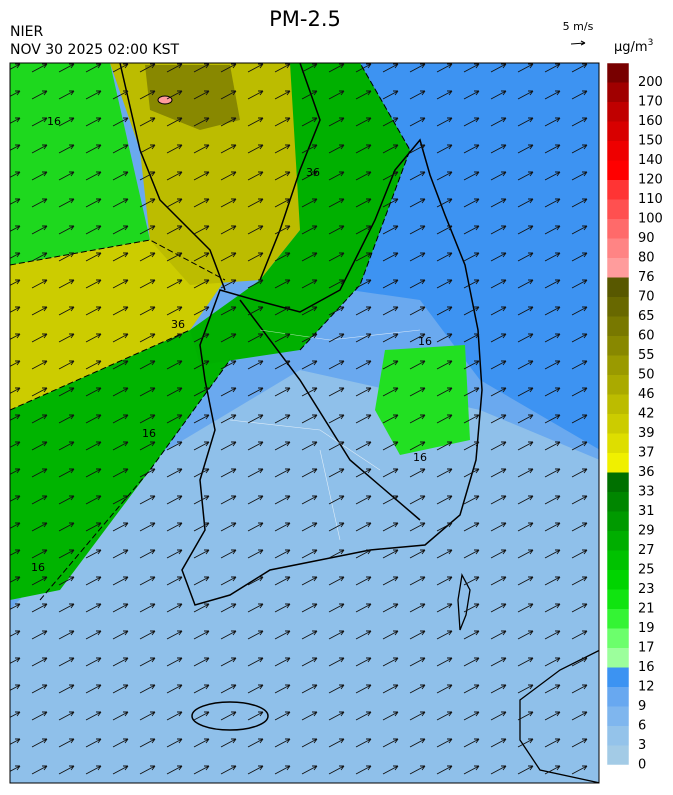 This screenshot has height=795, width=673. Describe the element at coordinates (646, 589) in the screenshot. I see `legend-label: 23` at that location.